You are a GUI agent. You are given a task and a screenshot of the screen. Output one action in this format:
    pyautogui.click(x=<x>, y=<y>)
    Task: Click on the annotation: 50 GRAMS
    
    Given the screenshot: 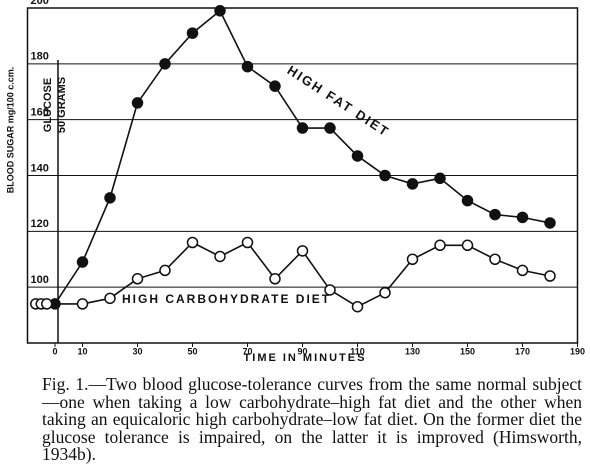 What is the action you would take?
    pyautogui.click(x=62, y=105)
    